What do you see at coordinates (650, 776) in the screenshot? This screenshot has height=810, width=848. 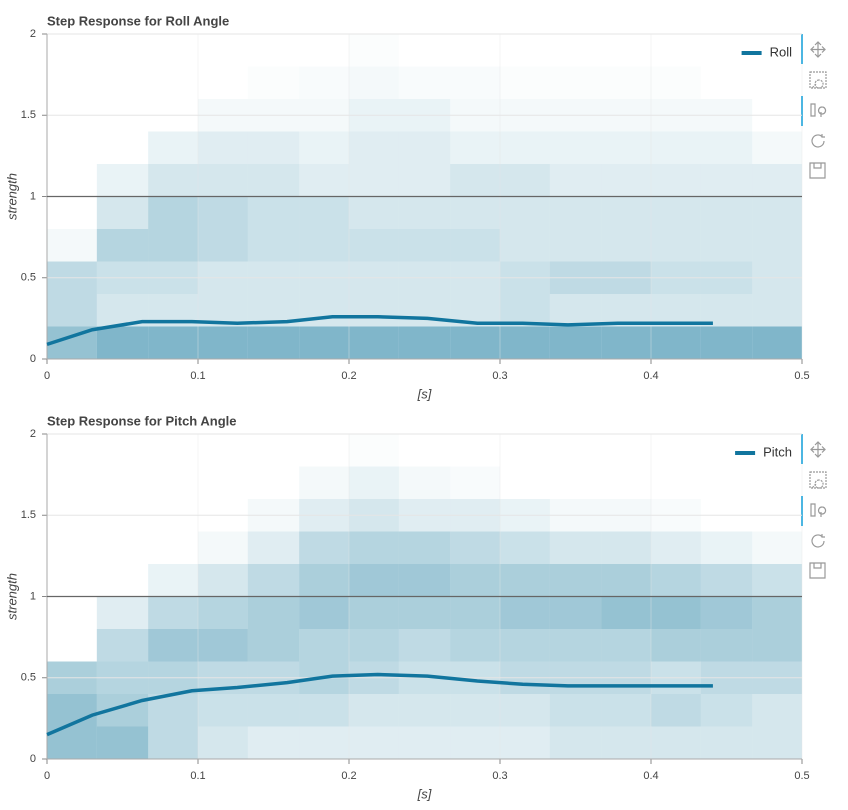 I see `x-tick-label: 0.4` at bounding box center [650, 776].